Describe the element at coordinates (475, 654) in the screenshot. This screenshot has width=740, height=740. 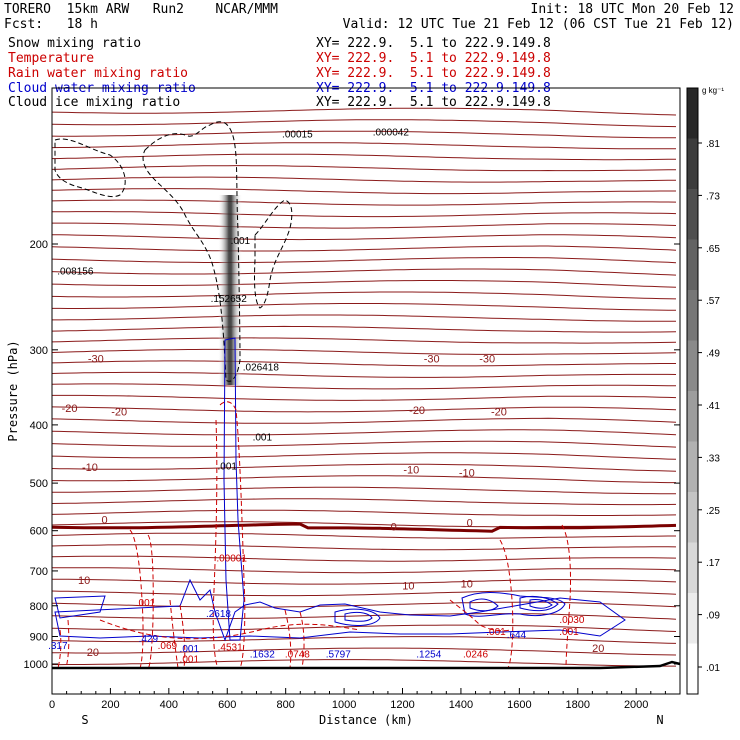
I see `maximum-label: .0246` at that location.